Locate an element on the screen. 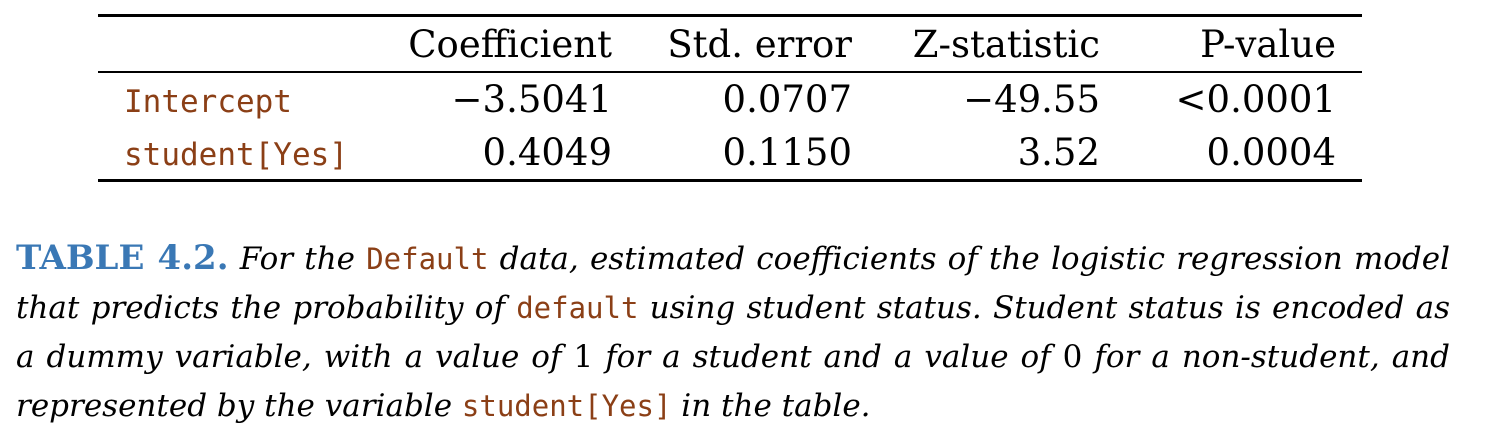 The image size is (1496, 431). caption-text: For the is located at coordinates (297, 259).